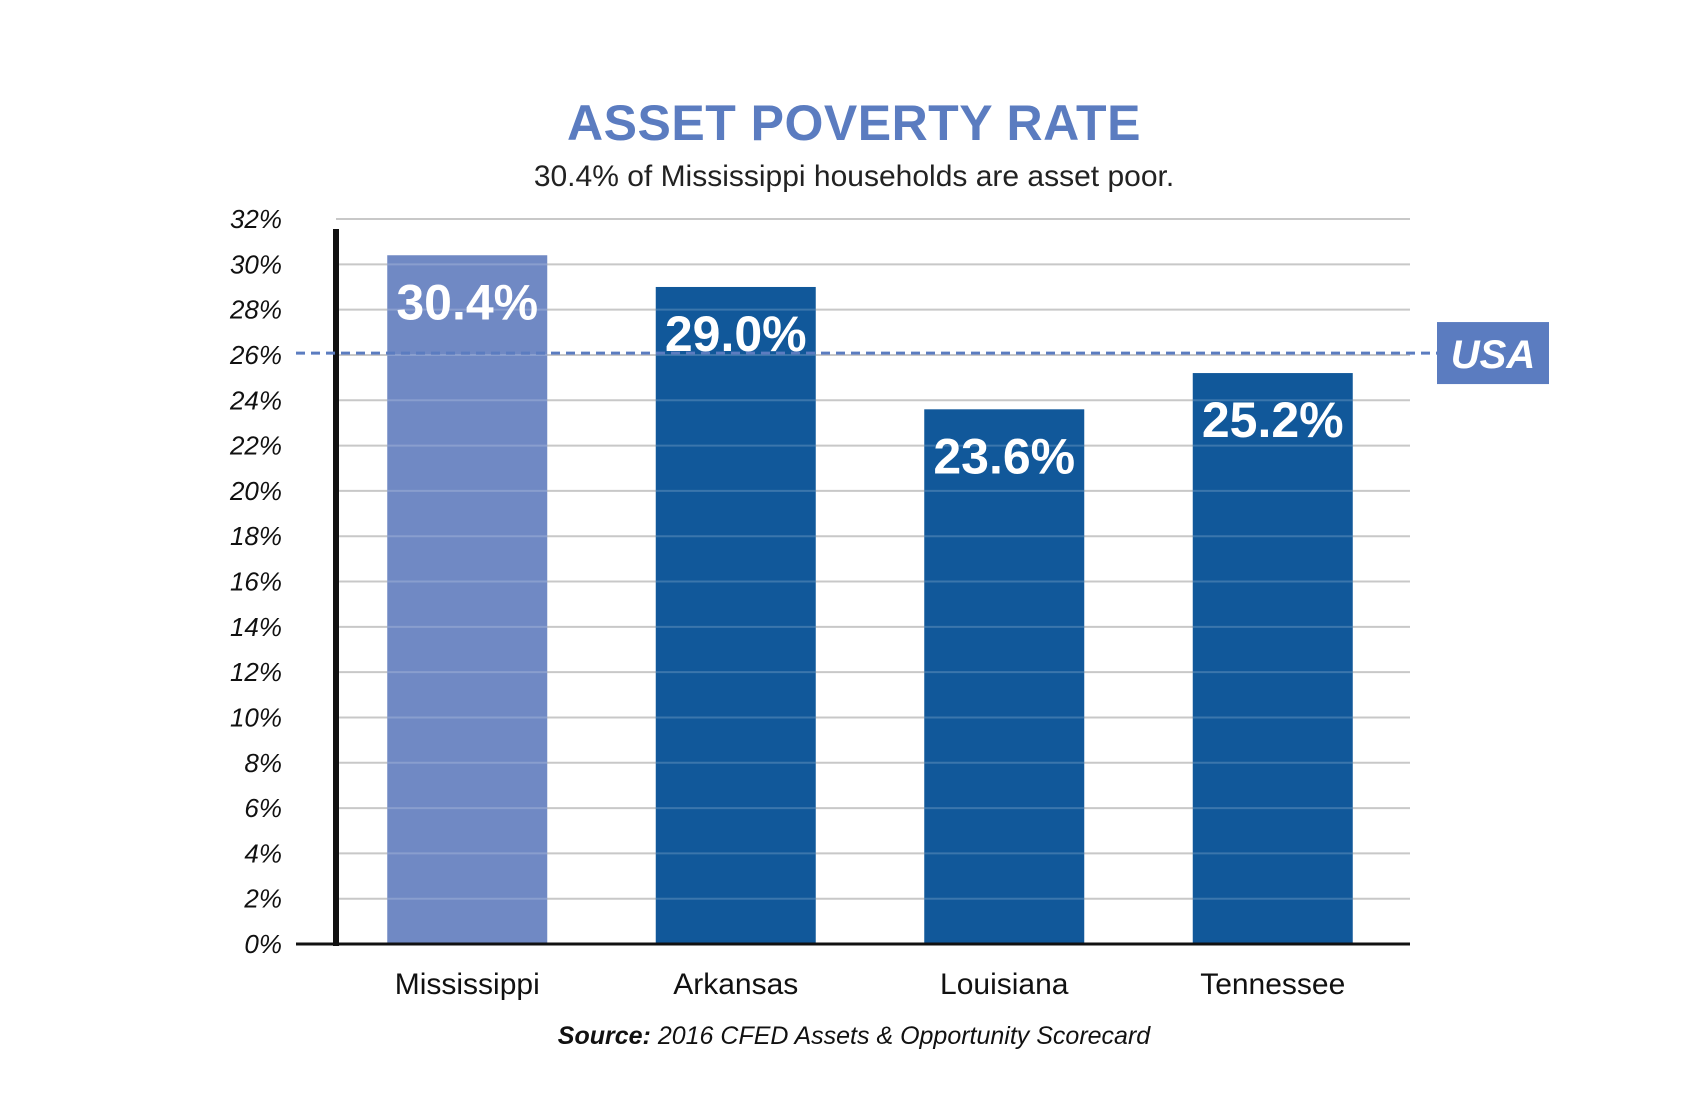  Describe the element at coordinates (854, 123) in the screenshot. I see `chart-title: ASSET POVERTY RATE` at that location.